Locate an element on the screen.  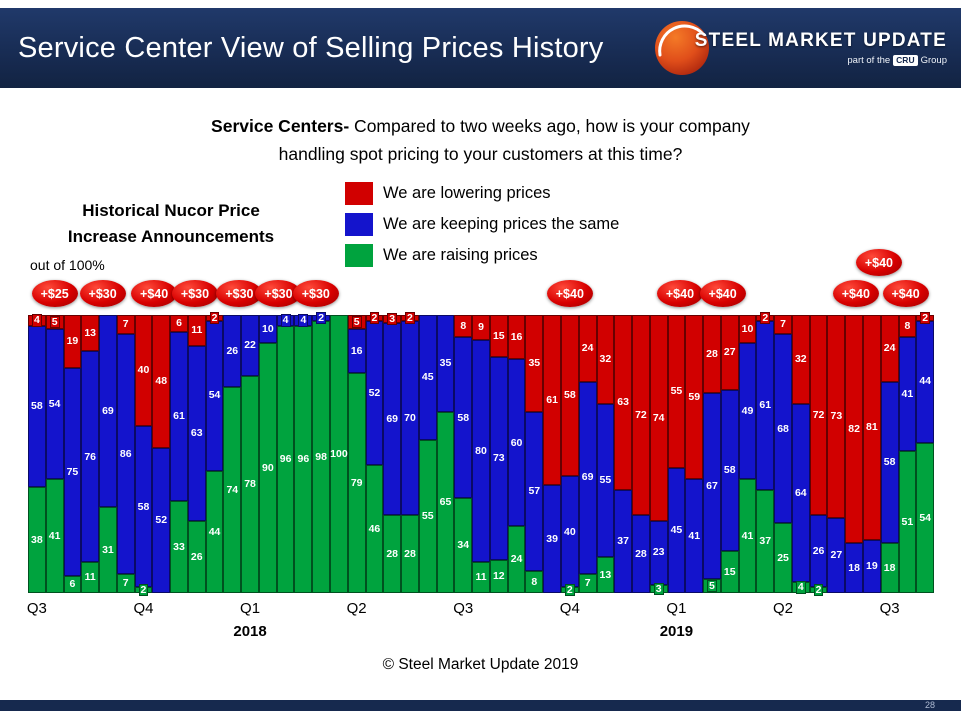
axis-note: out of 100% is located at coordinates (67, 265).